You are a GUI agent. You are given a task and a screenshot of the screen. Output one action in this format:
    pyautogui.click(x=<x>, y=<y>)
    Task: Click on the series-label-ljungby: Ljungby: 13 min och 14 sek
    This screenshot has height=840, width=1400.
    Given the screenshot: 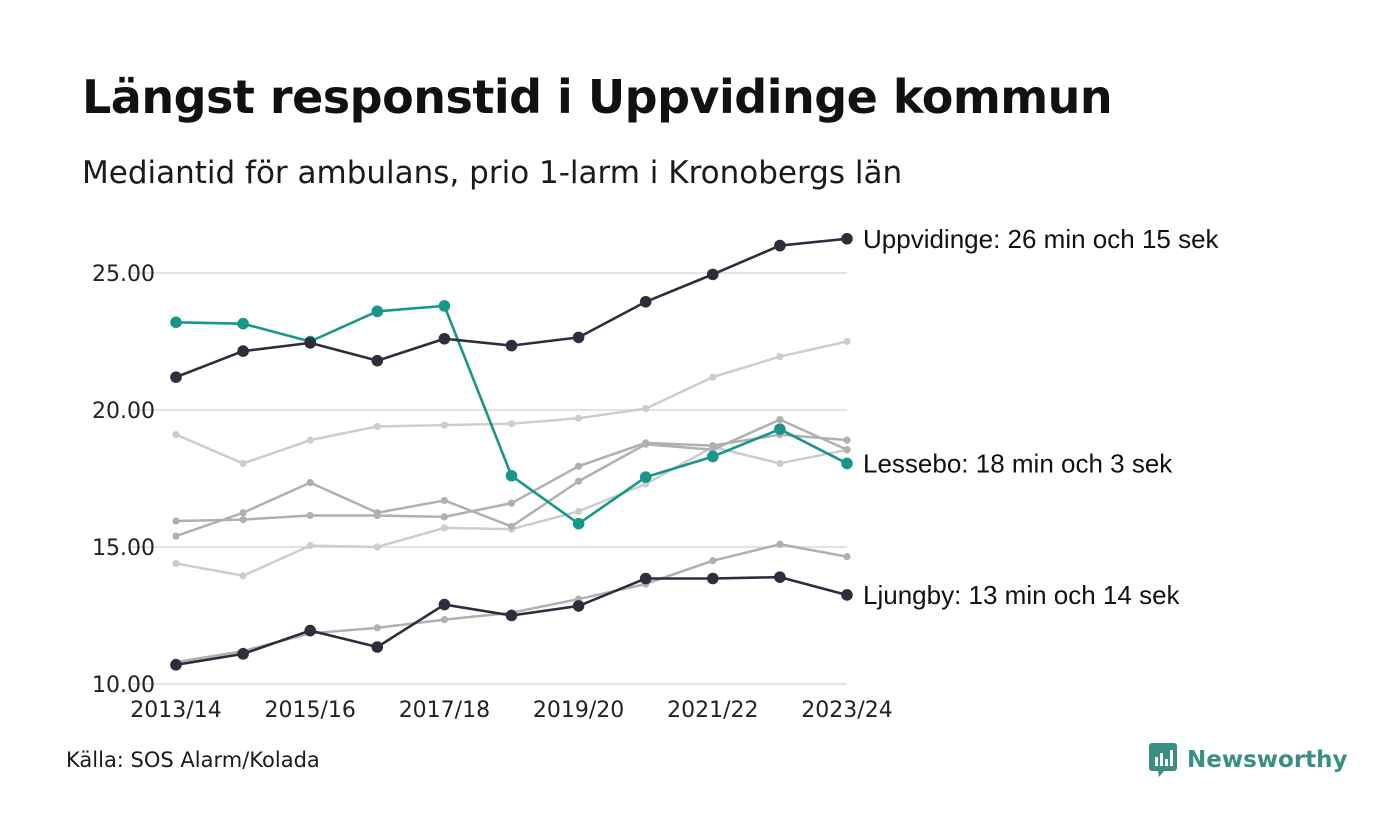 What is the action you would take?
    pyautogui.click(x=1022, y=595)
    